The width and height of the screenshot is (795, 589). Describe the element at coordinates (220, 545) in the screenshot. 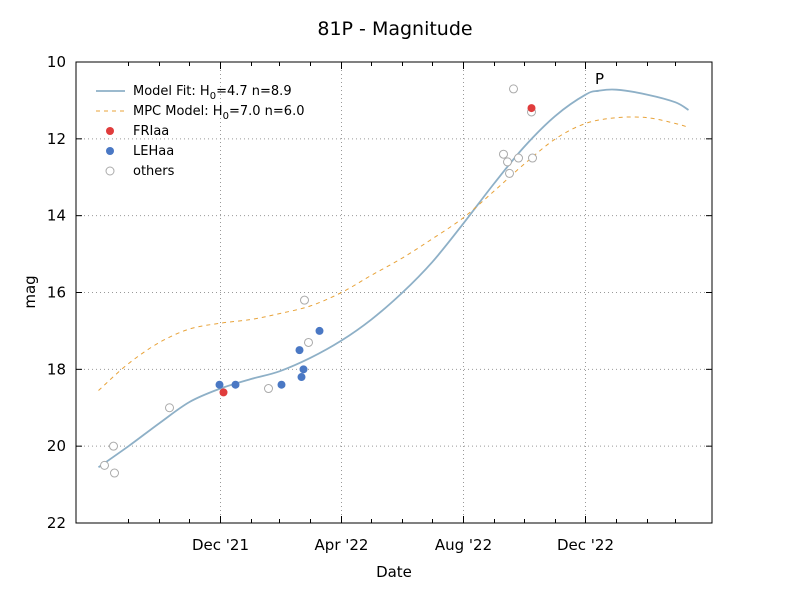

I see `x-tick-label: Dec '21` at that location.